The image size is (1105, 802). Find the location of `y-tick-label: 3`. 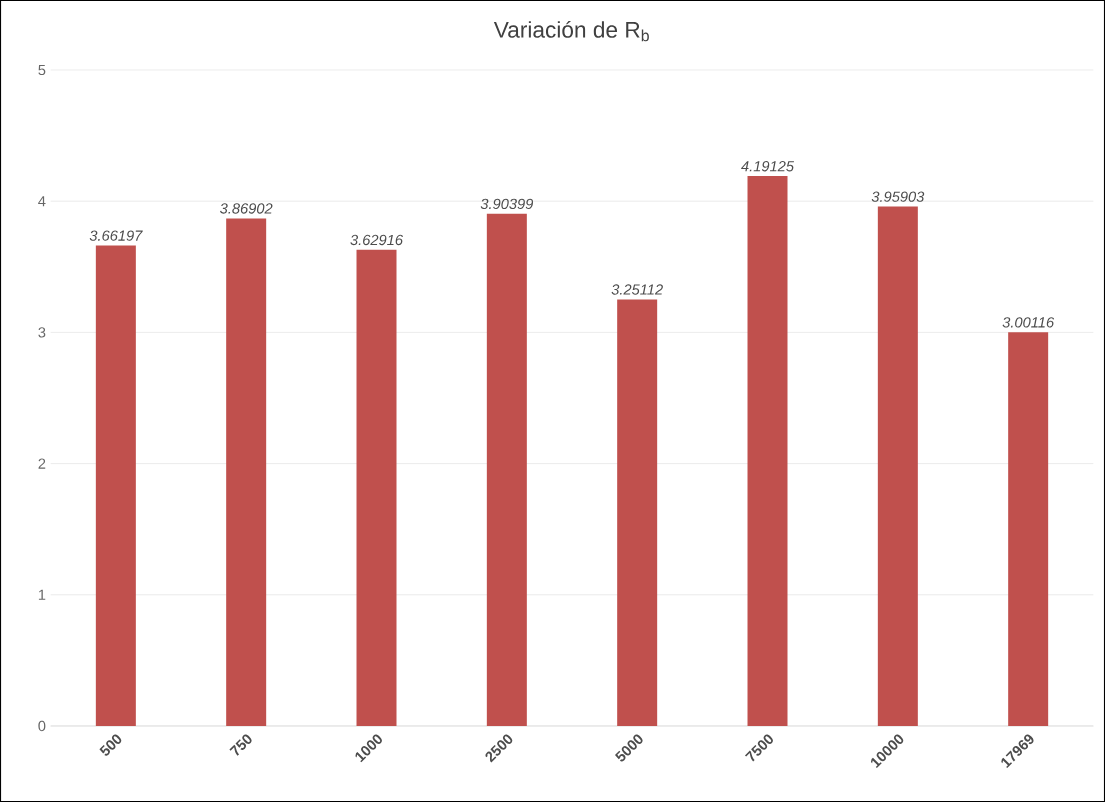

y-tick-label: 3 is located at coordinates (42, 332).